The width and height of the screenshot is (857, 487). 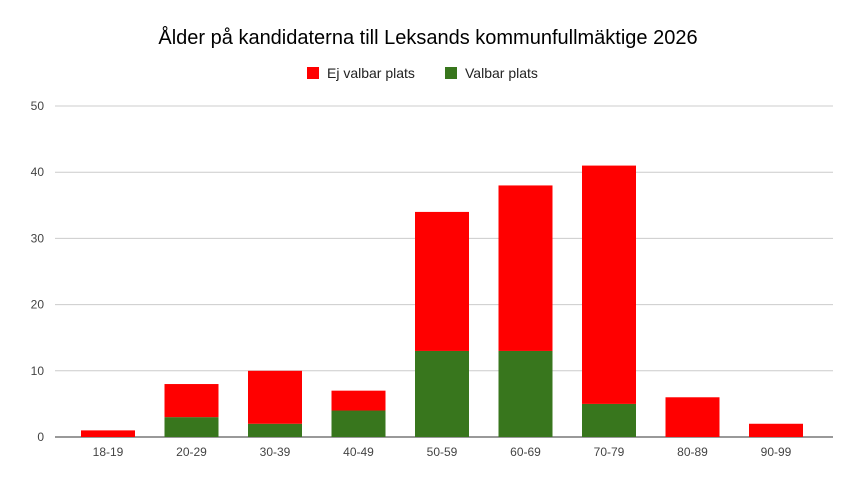 What do you see at coordinates (38, 238) in the screenshot?
I see `y-tick-label: 30` at bounding box center [38, 238].